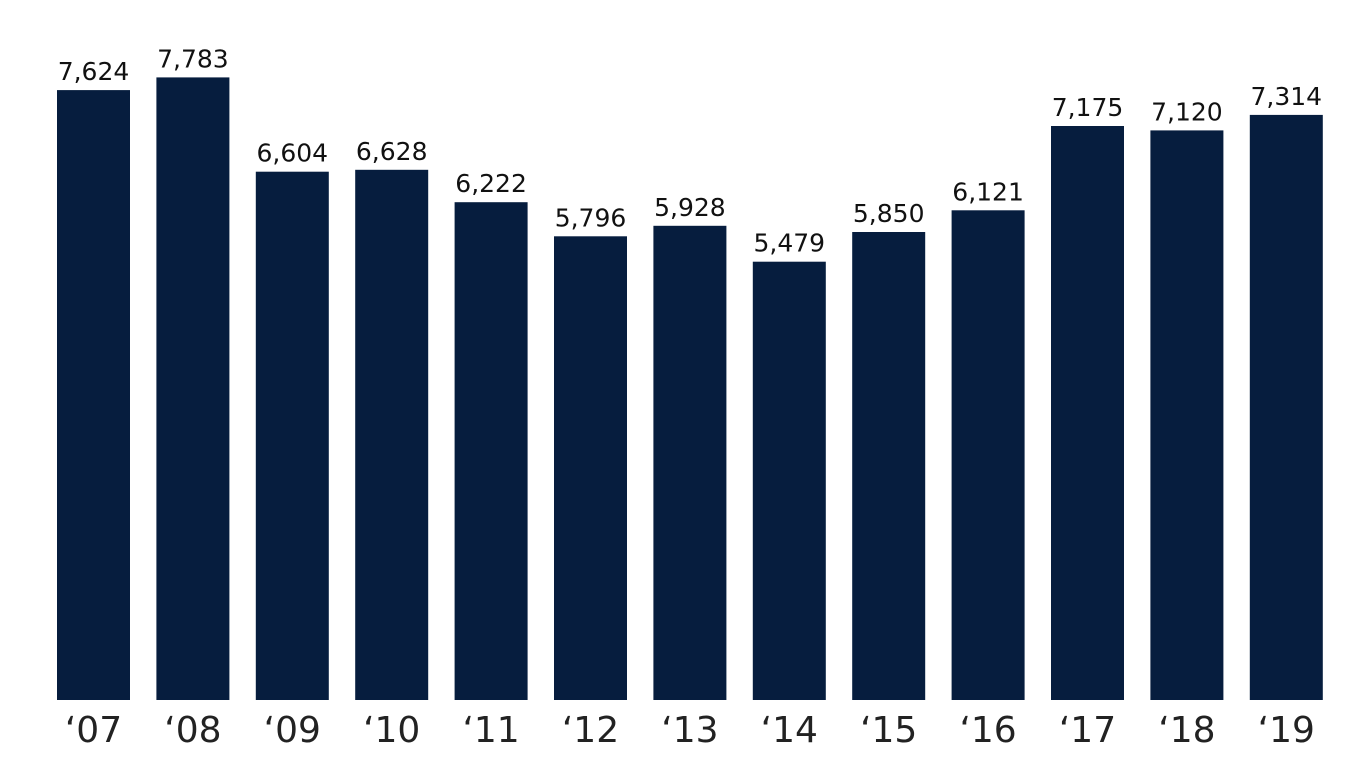 The image size is (1366, 768). Describe the element at coordinates (490, 730) in the screenshot. I see `x-tick-label-4: ‘11` at that location.